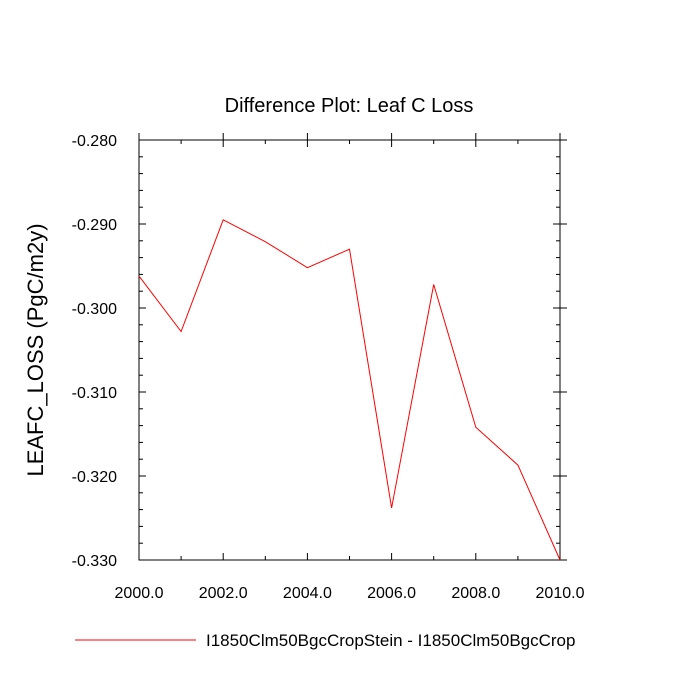 This screenshot has height=700, width=700. What do you see at coordinates (94, 477) in the screenshot?
I see `y-tick-label: -0.320` at bounding box center [94, 477].